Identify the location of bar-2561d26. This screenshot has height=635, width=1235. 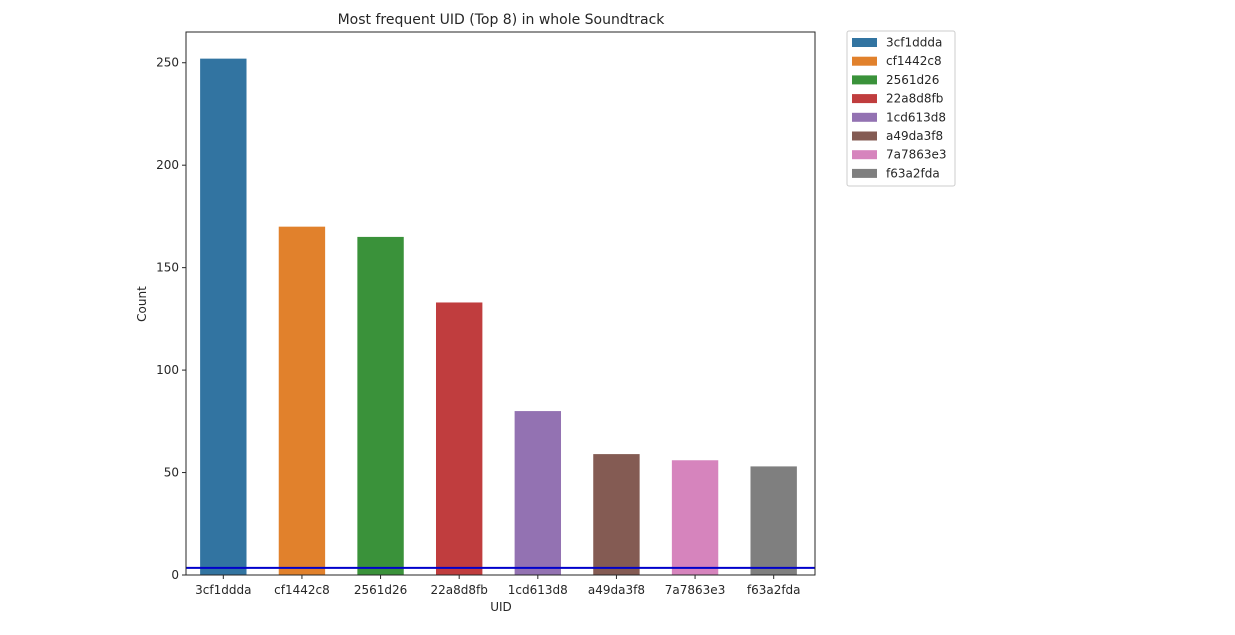
(380, 406).